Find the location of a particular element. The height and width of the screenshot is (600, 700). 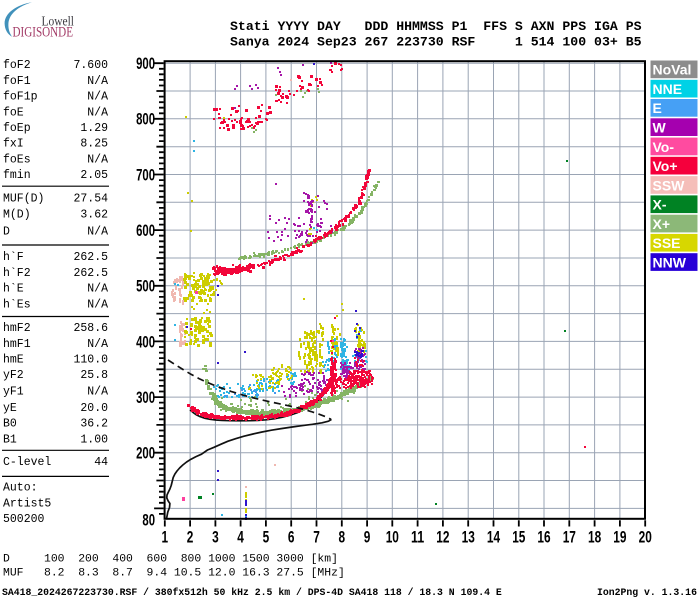

svg-text: 800 is located at coordinates (145, 120).